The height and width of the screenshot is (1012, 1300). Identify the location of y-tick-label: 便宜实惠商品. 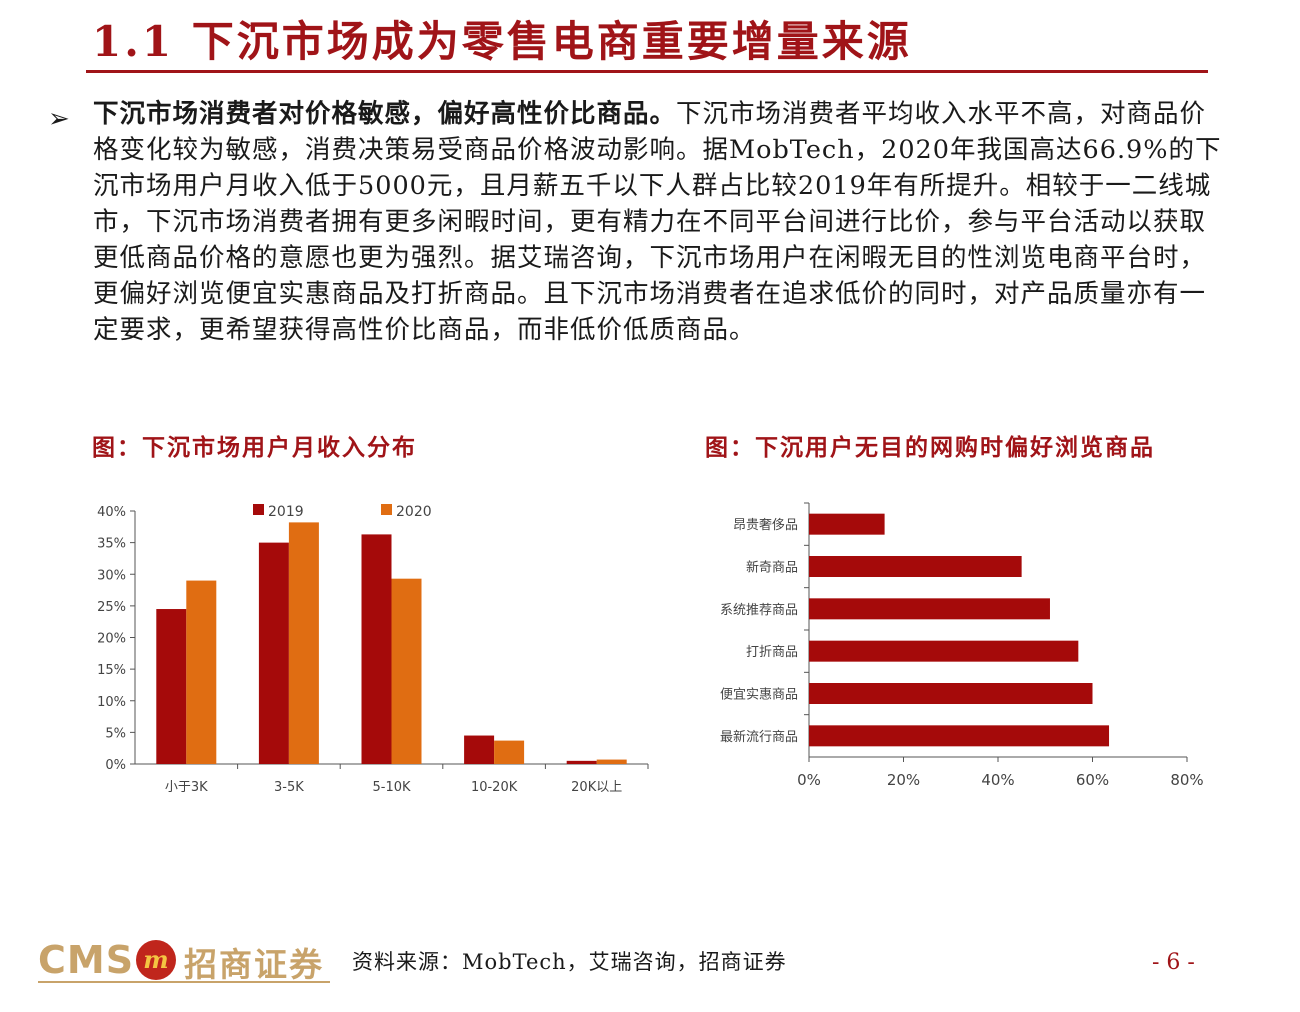
(759, 695).